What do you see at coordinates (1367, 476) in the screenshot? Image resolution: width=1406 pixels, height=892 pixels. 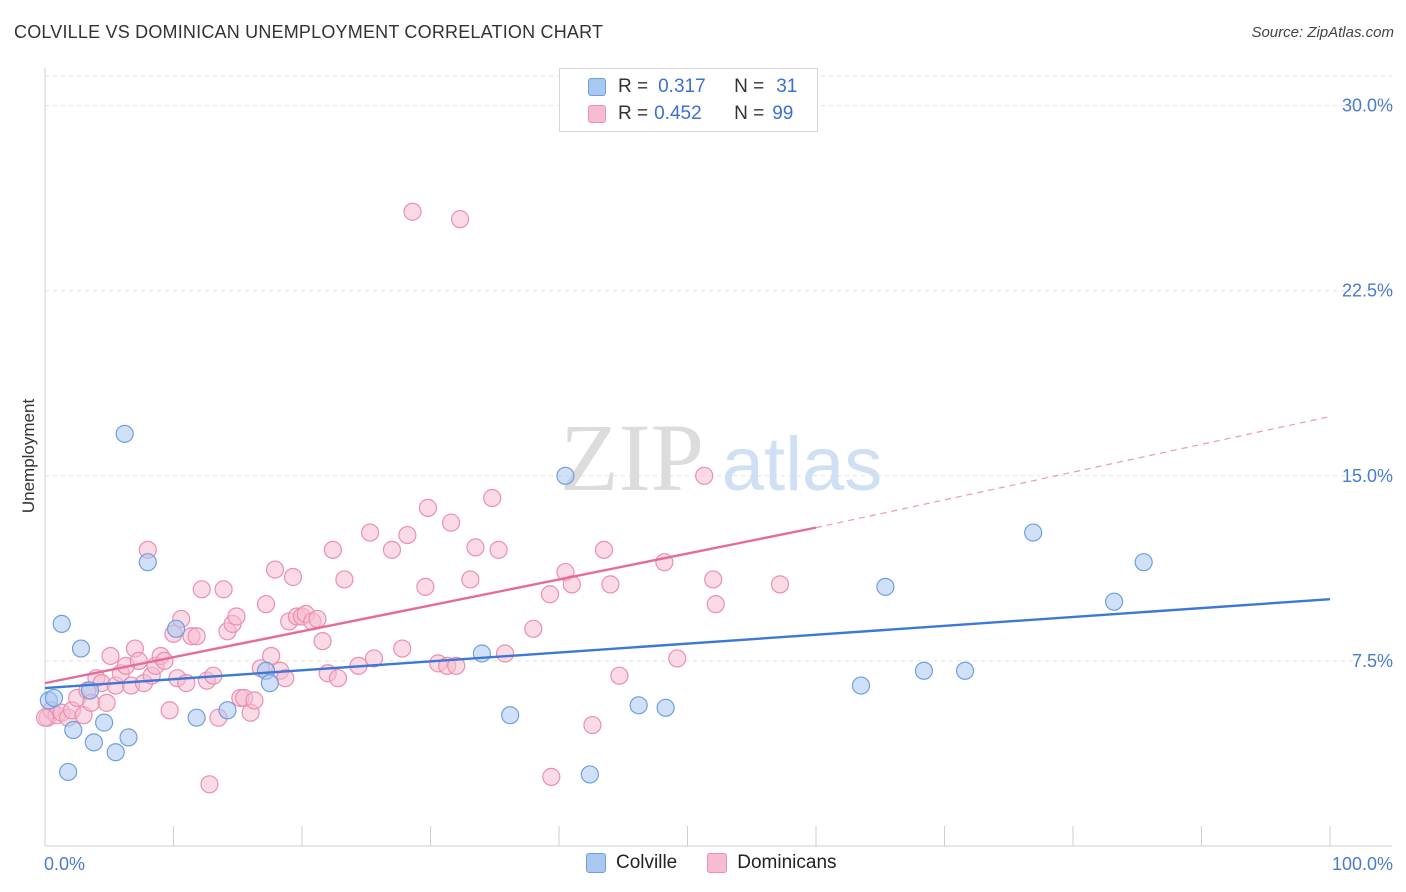 I see `y-tick-label: 15.0%` at bounding box center [1367, 476].